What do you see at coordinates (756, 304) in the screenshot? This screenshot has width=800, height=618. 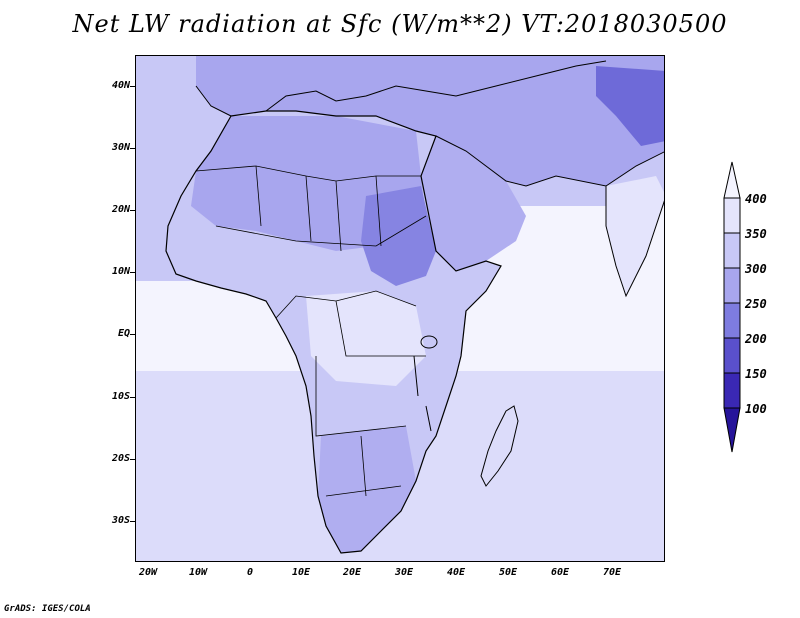 I see `colorbar-label-250: 250` at bounding box center [756, 304].